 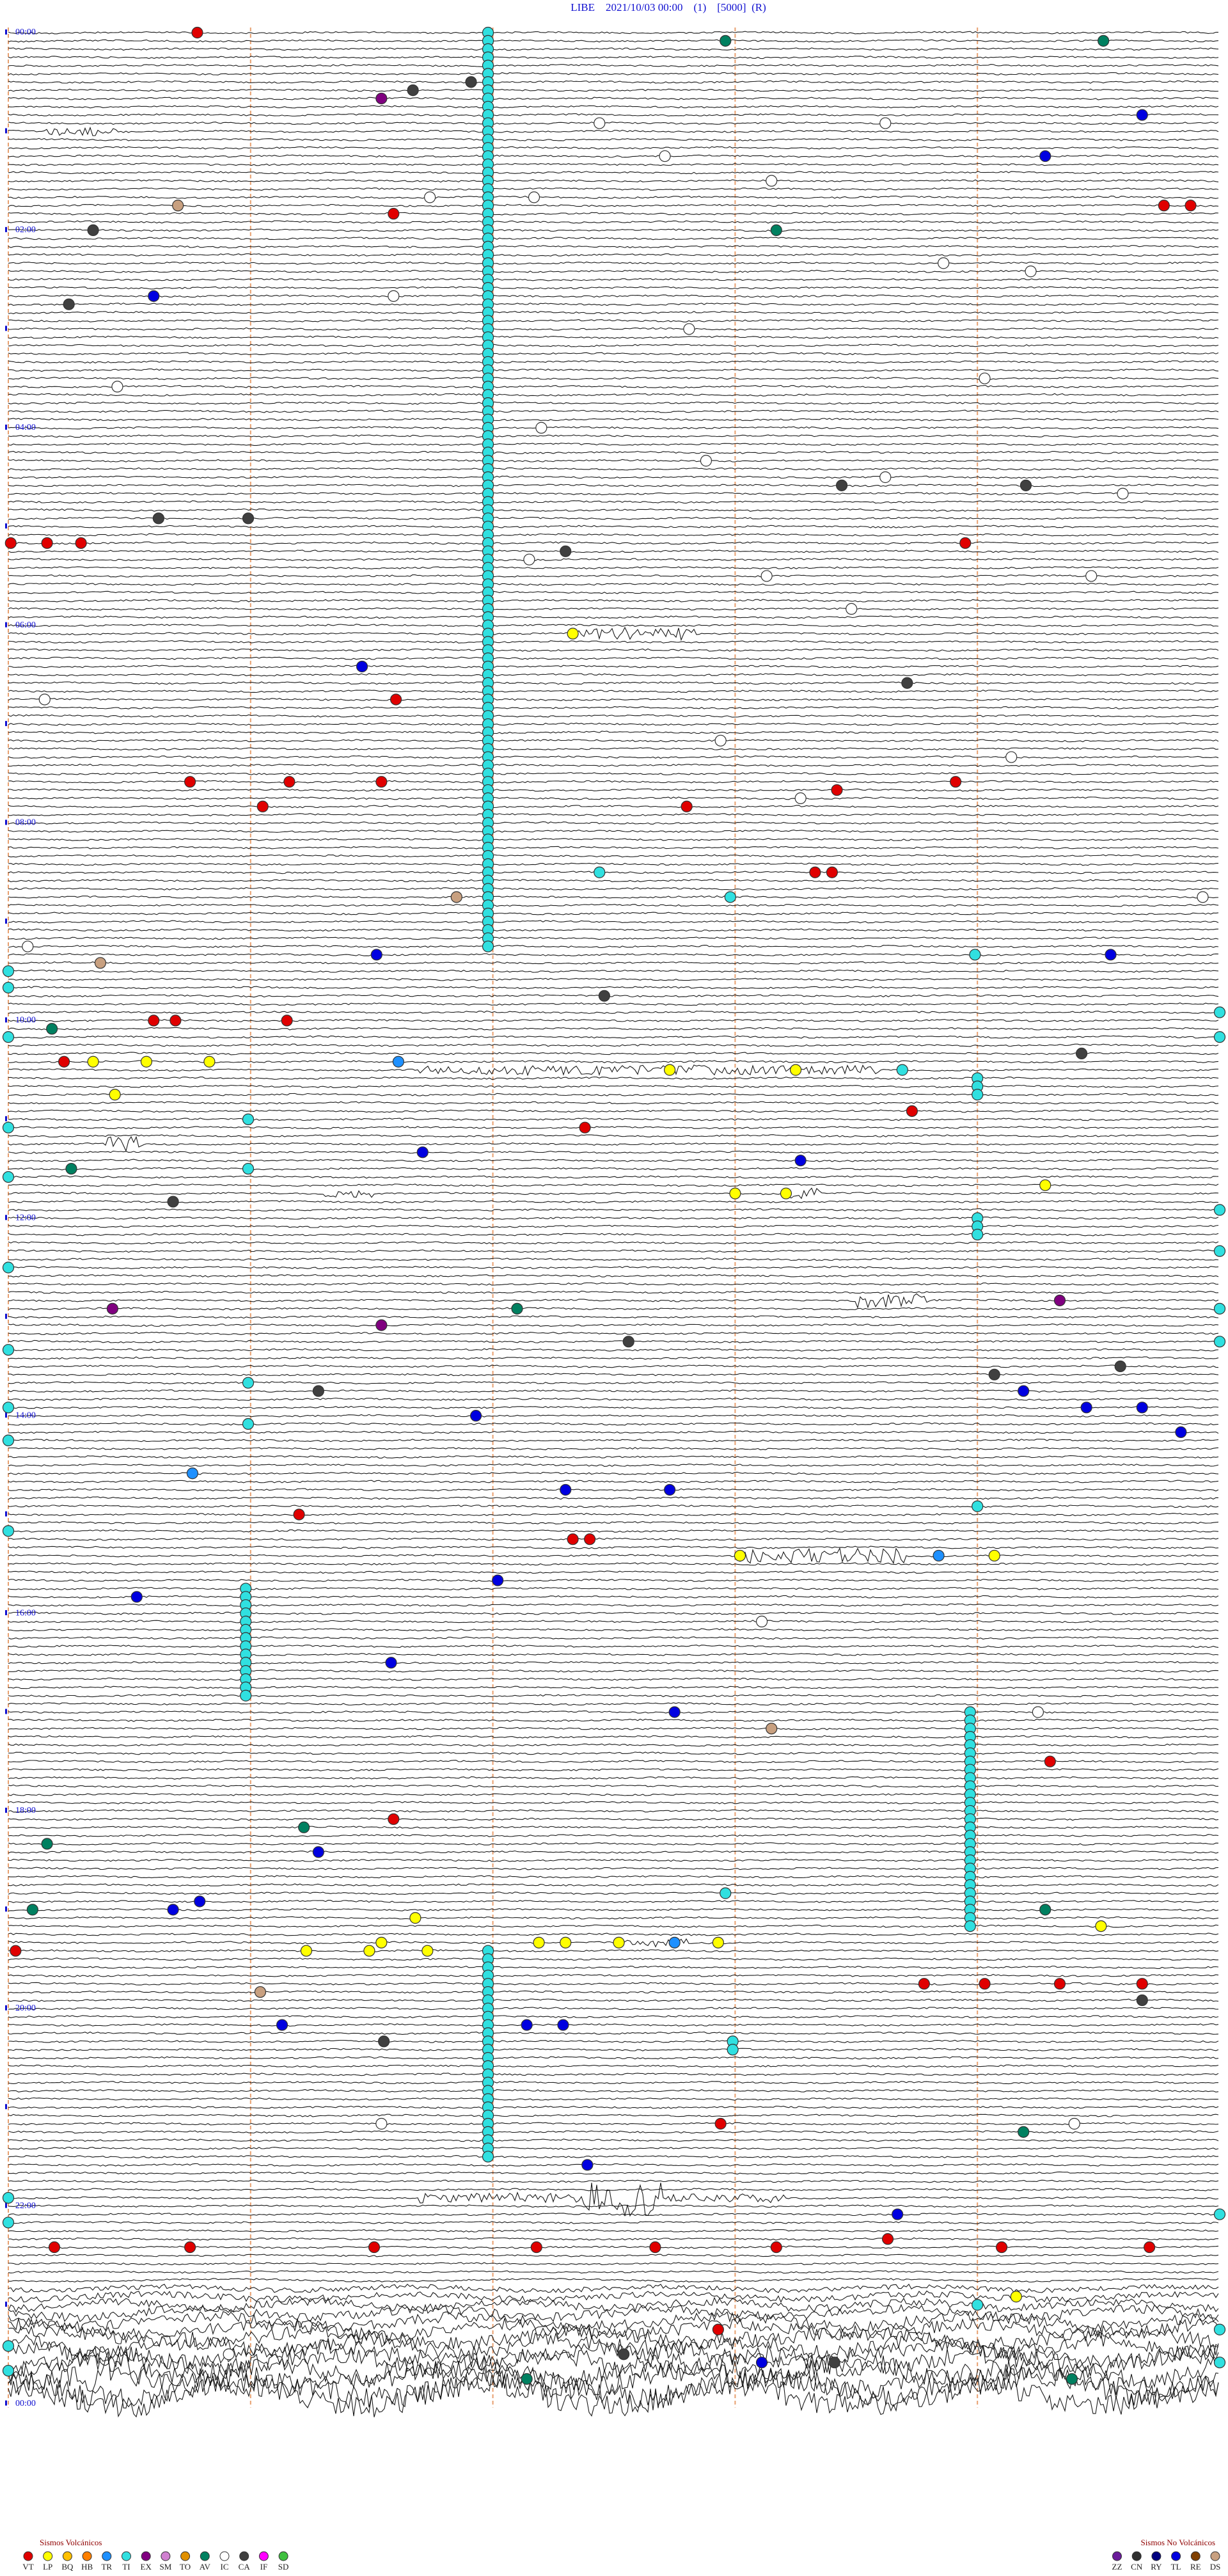 What do you see at coordinates (185, 2567) in the screenshot?
I see `legend-code: TO` at bounding box center [185, 2567].